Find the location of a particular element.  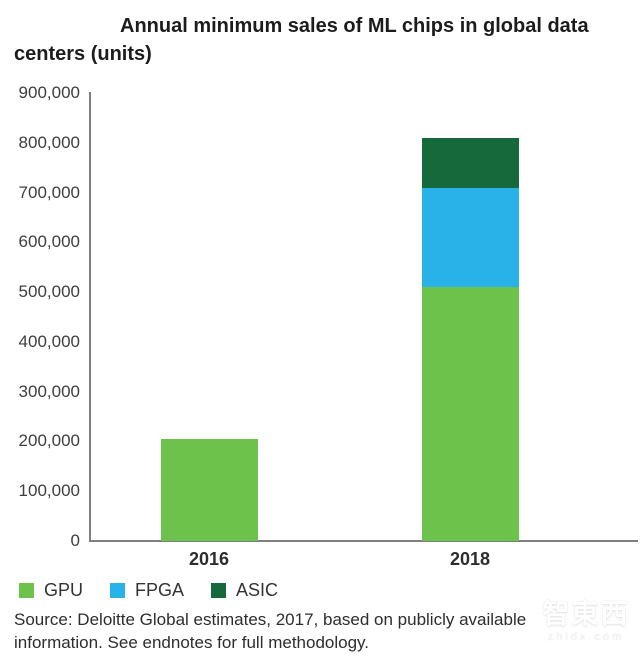

y-tick-label: 400,000 is located at coordinates (49, 341).